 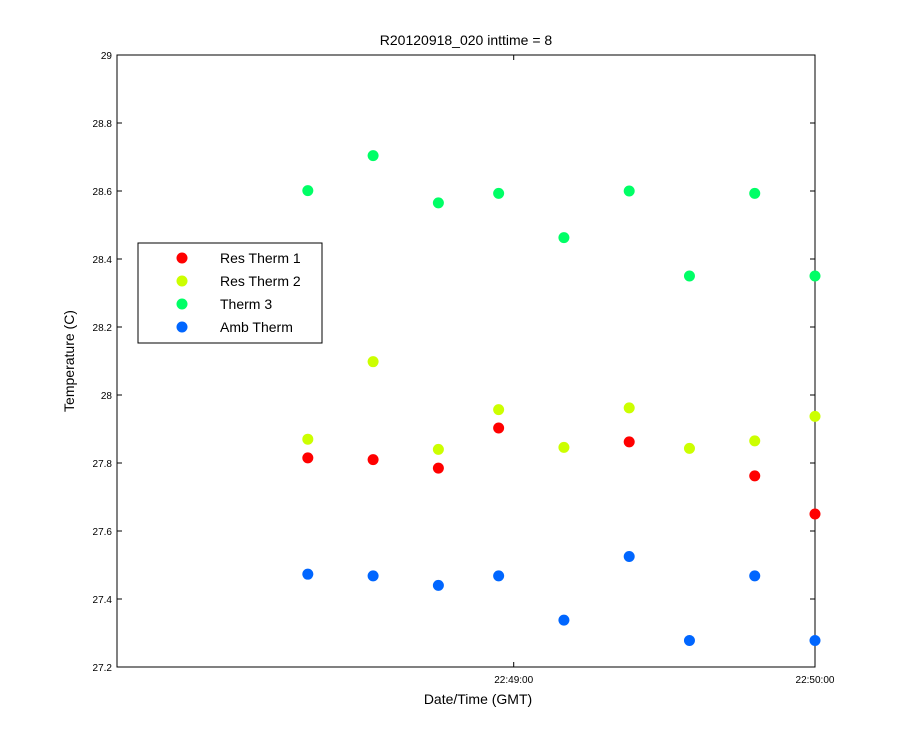 I want to click on x-tick-label: 22:49:00, so click(x=513, y=680).